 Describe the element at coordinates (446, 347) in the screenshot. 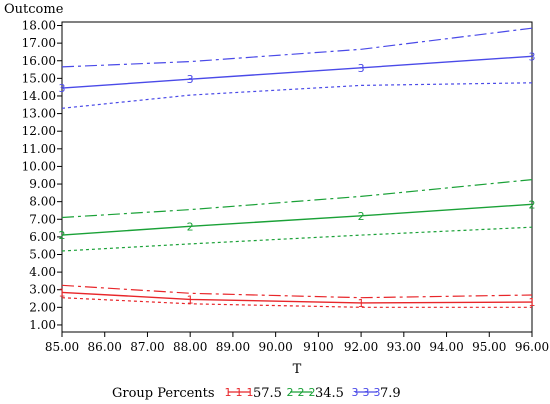

I see `x-tick-label: 94.00` at that location.